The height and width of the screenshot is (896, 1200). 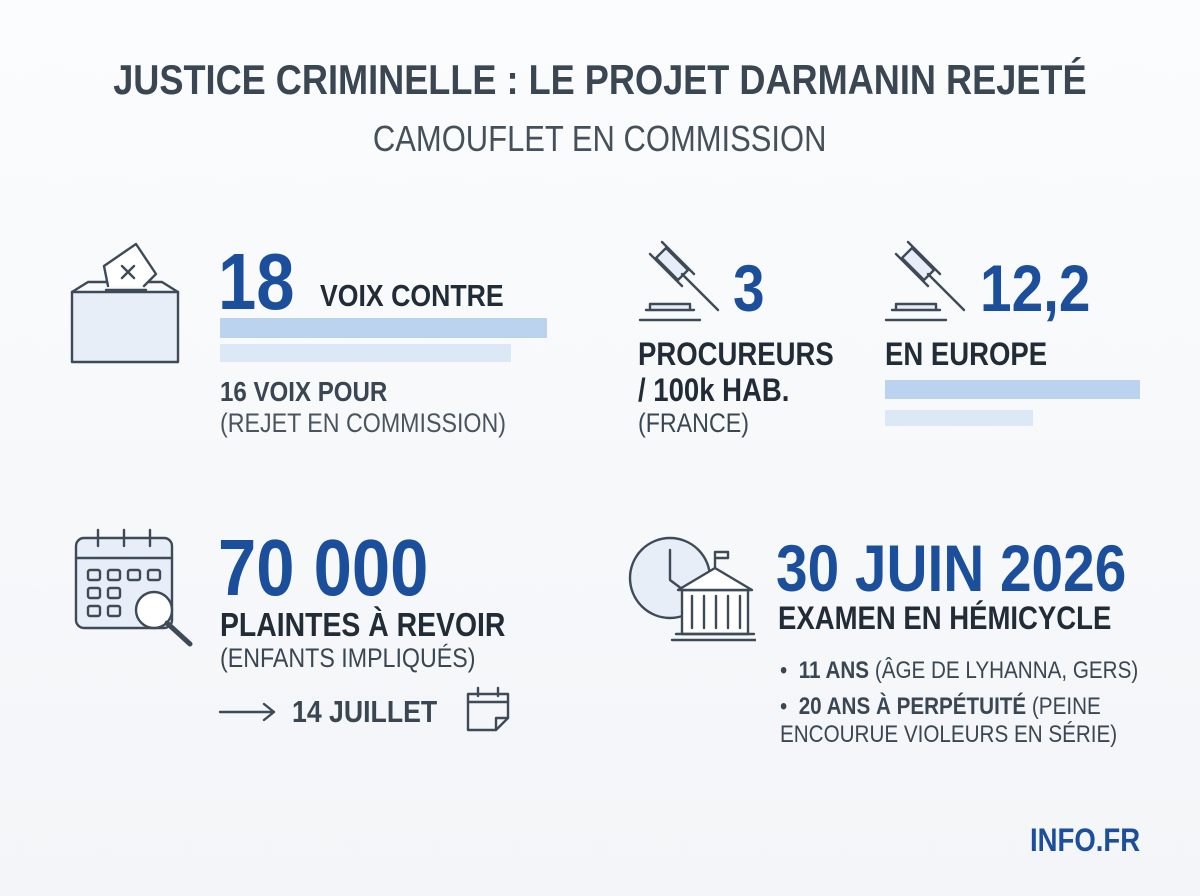 I want to click on hemicycle-label-text: EXAMEN EN HÉMICYCLE, so click(x=945, y=618).